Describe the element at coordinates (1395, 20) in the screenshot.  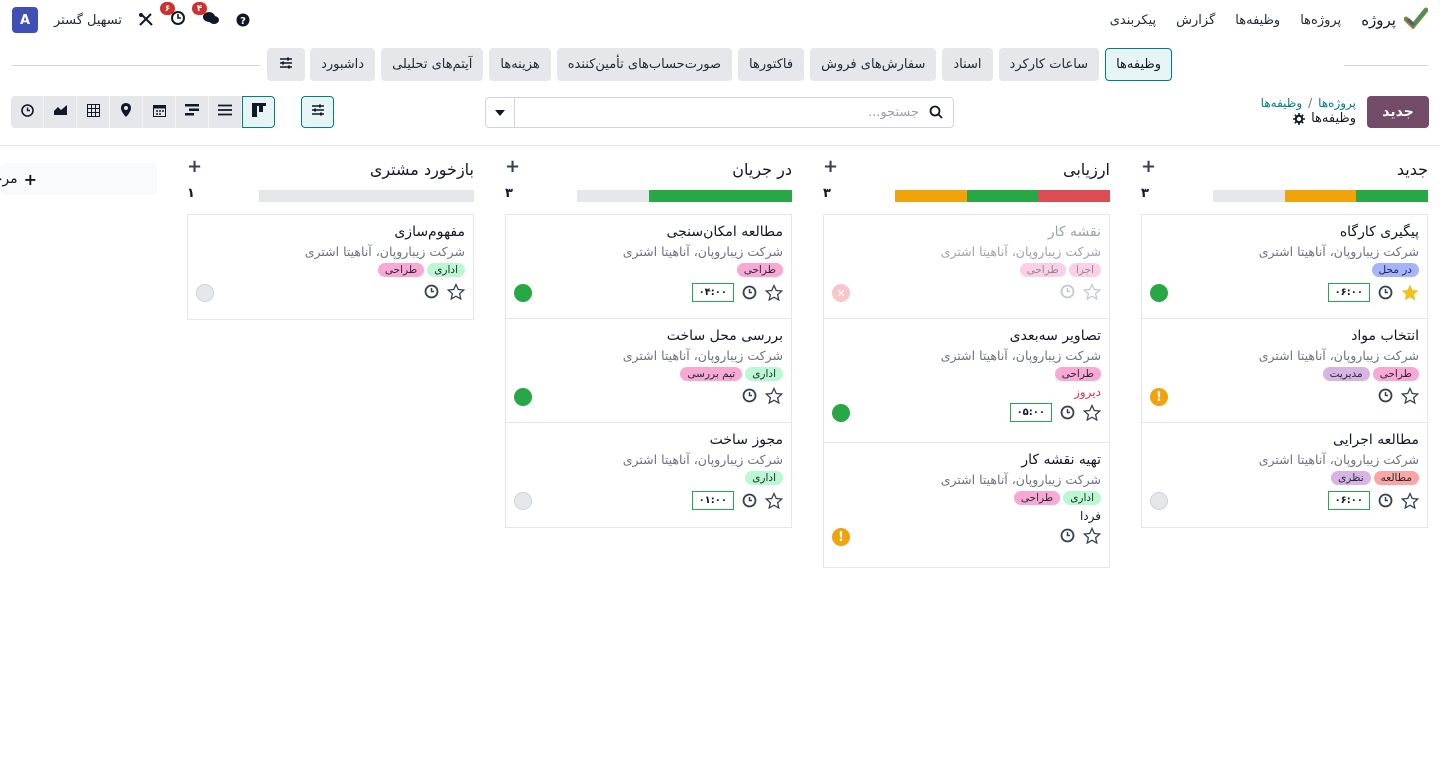
I see `app-brand: پروژه` at that location.